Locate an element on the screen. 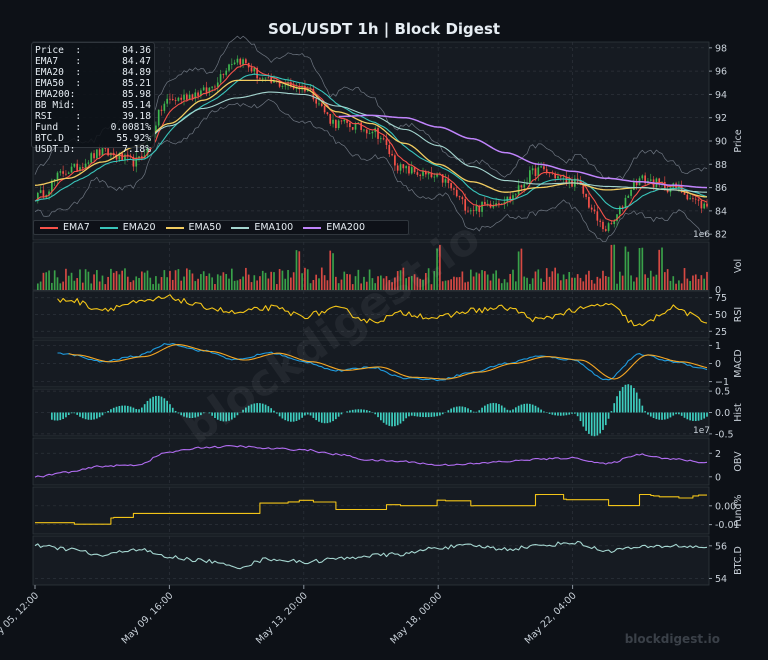 The image size is (768, 660). legend-item: EMA7 is located at coordinates (65, 227).